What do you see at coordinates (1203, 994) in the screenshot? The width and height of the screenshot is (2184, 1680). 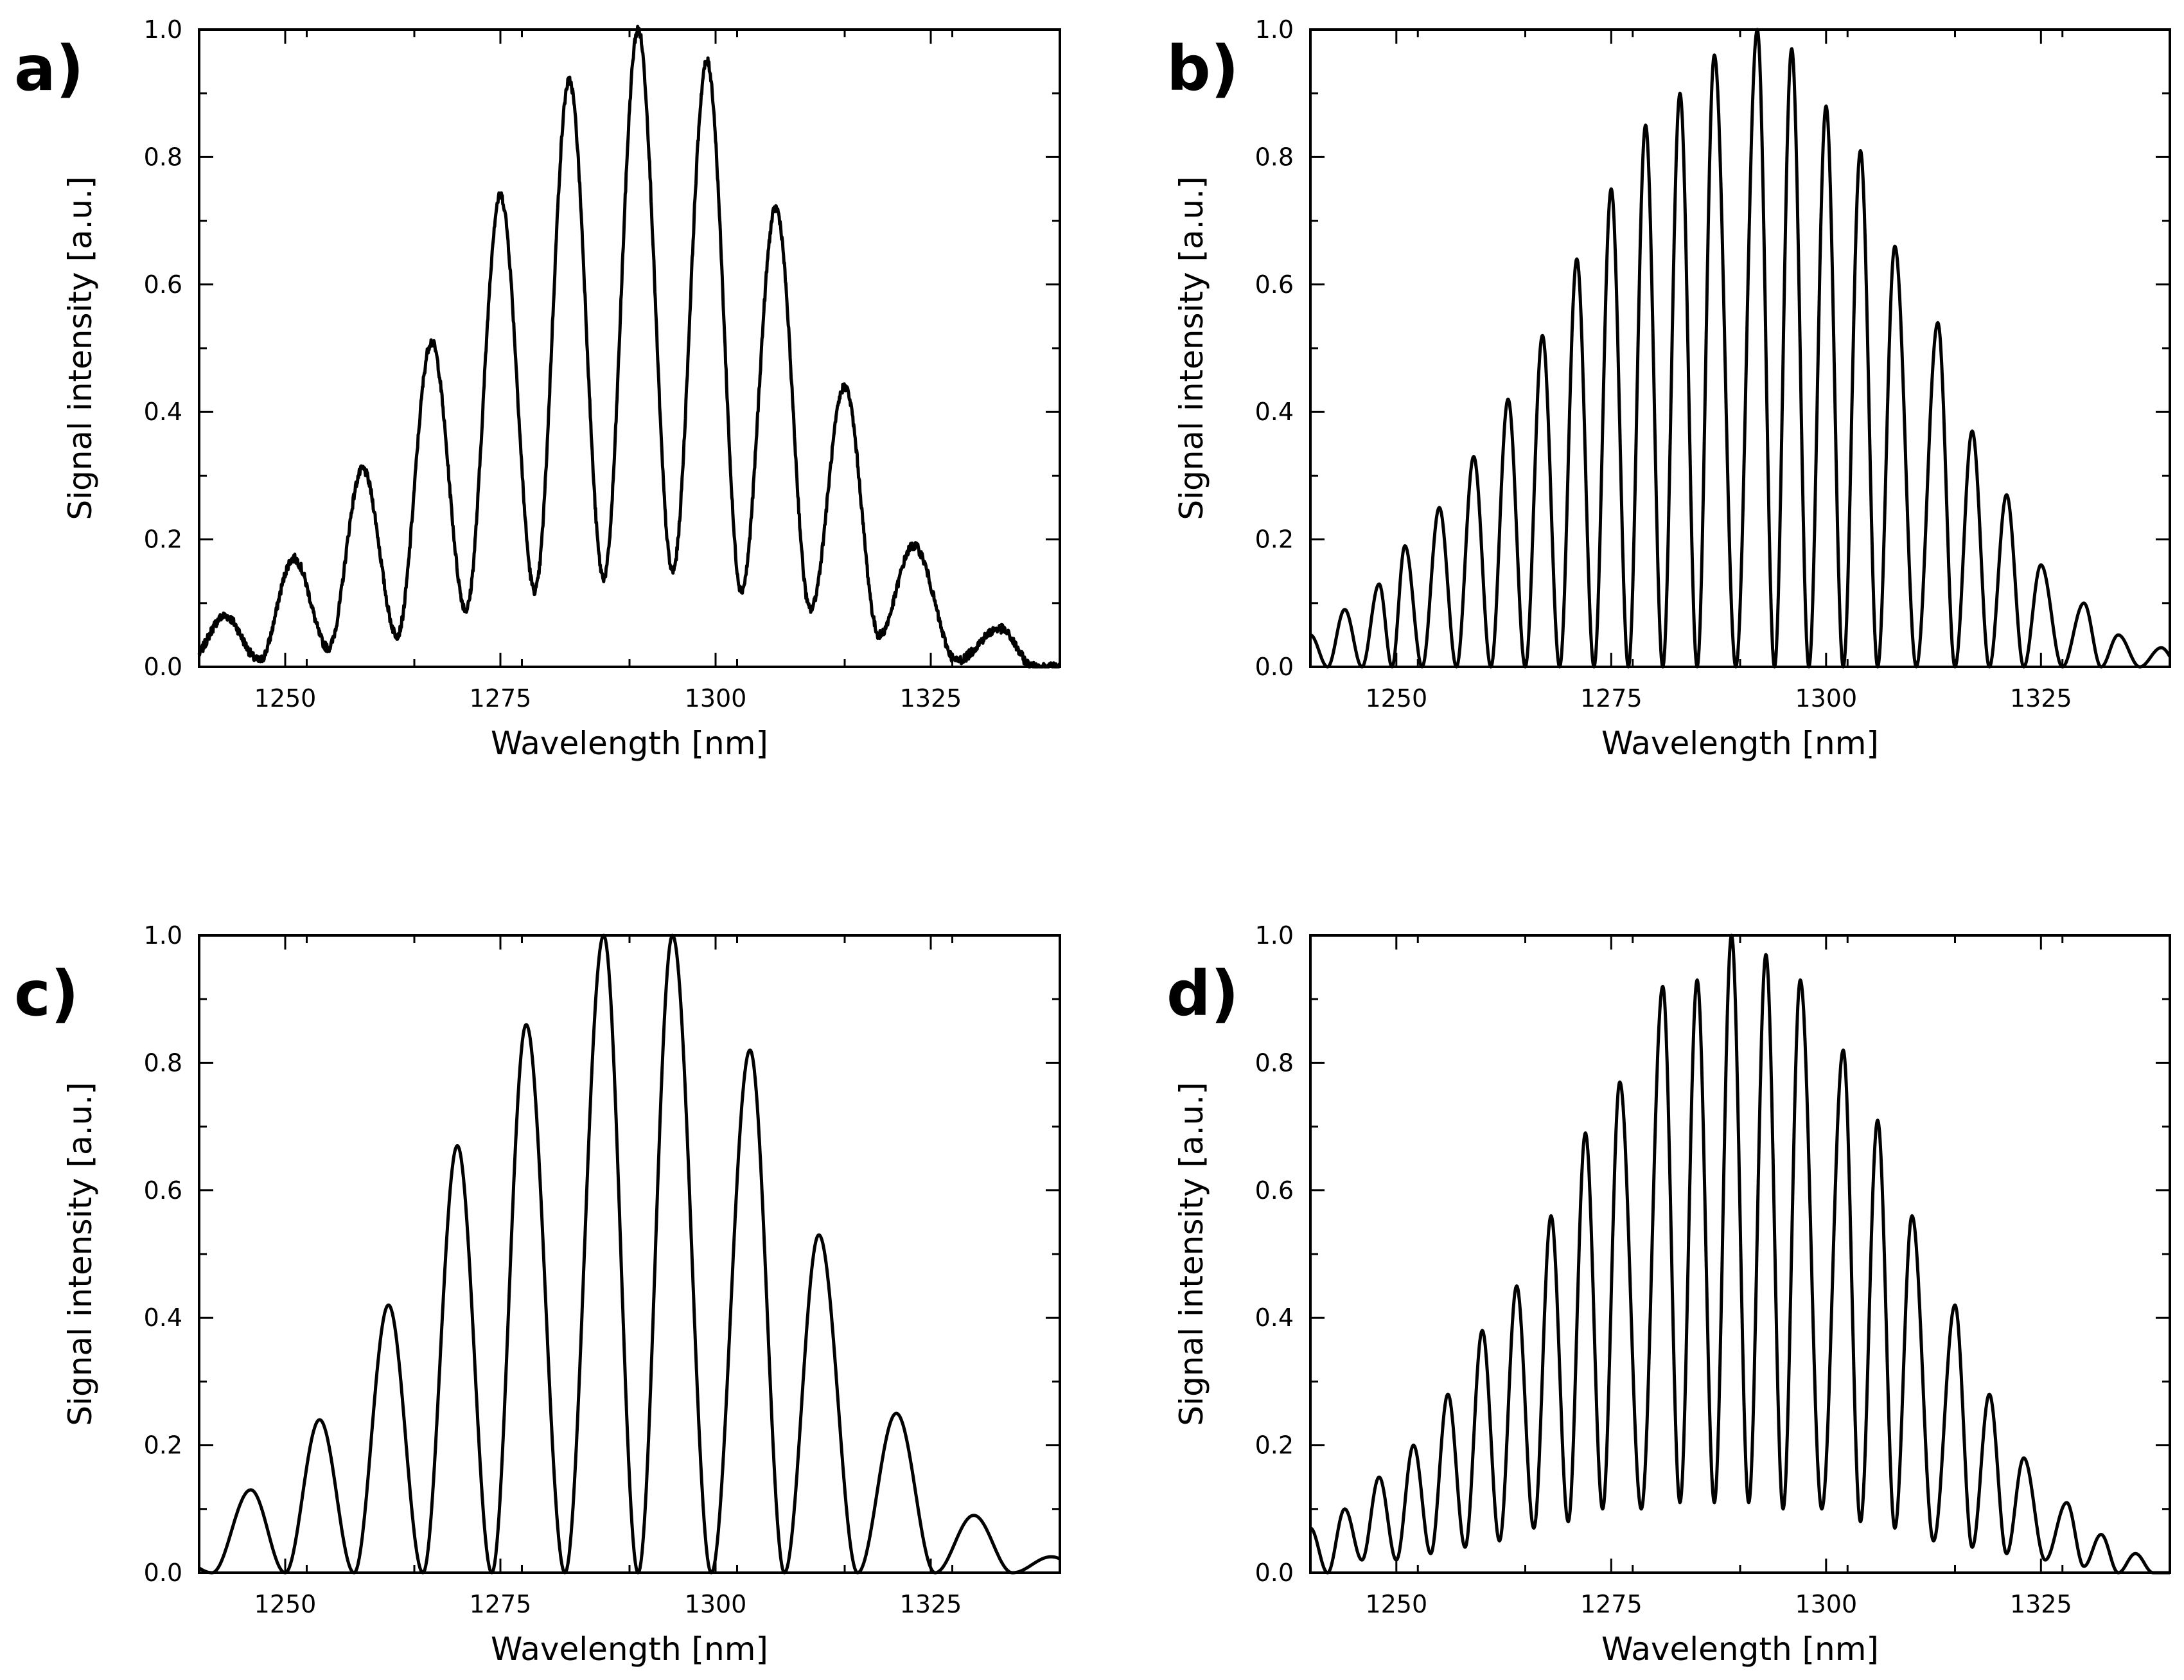 I see `panel-label: d)` at bounding box center [1203, 994].